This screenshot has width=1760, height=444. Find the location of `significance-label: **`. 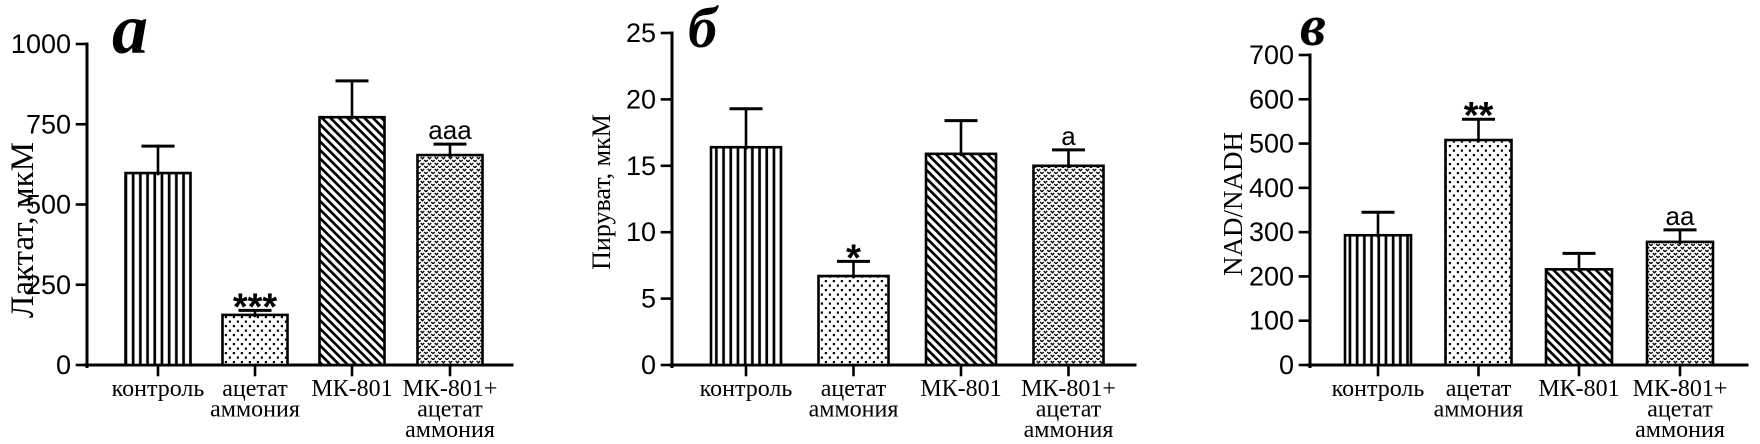

significance-label: ** is located at coordinates (1479, 116).